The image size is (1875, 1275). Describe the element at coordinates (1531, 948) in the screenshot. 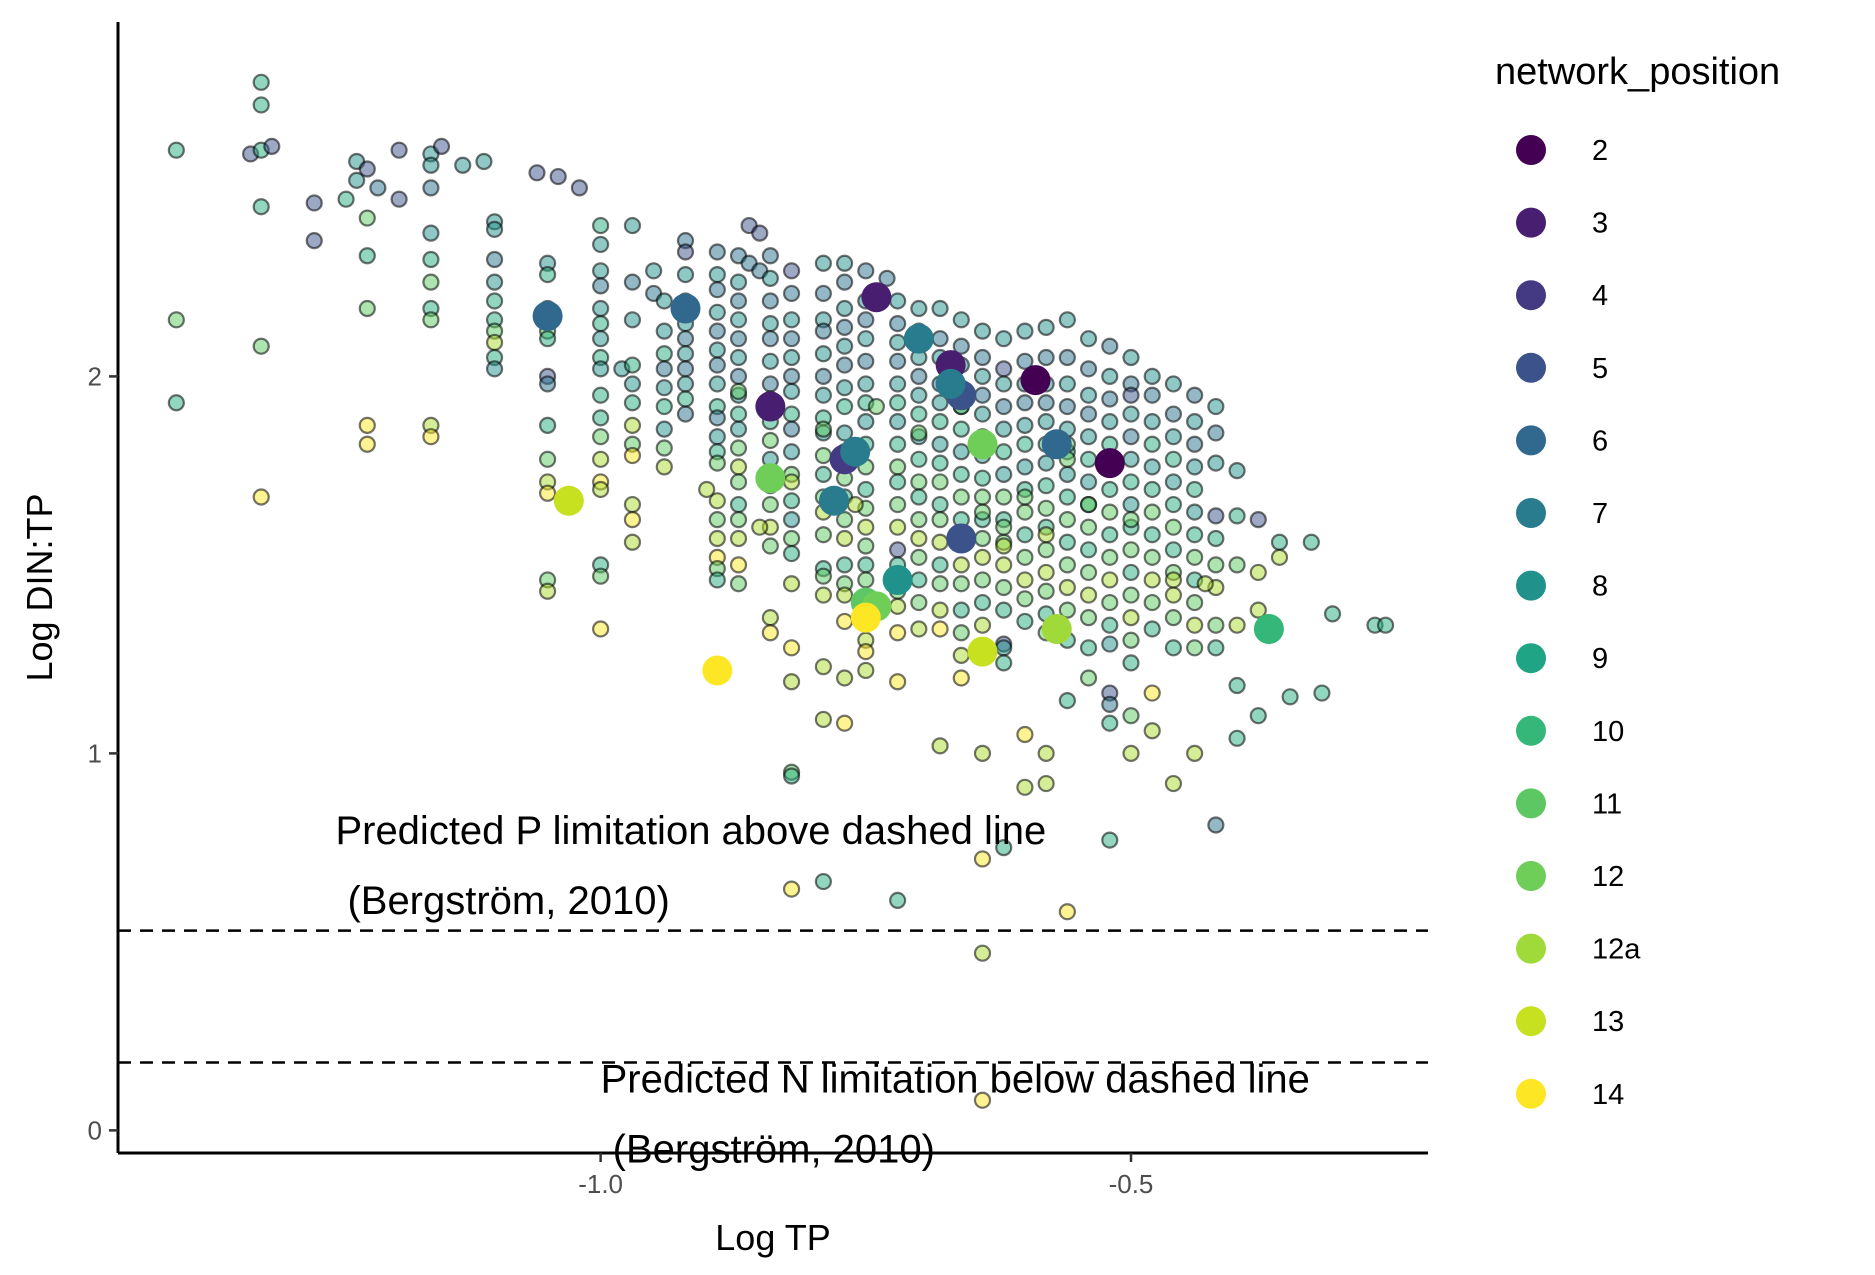

I see `legend-swatch-12a` at that location.